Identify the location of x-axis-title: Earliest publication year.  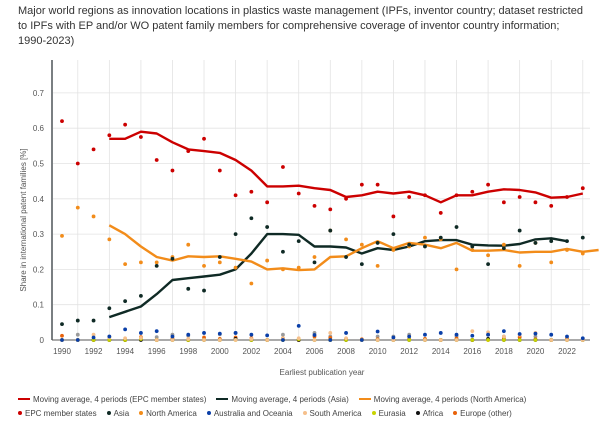
(322, 372).